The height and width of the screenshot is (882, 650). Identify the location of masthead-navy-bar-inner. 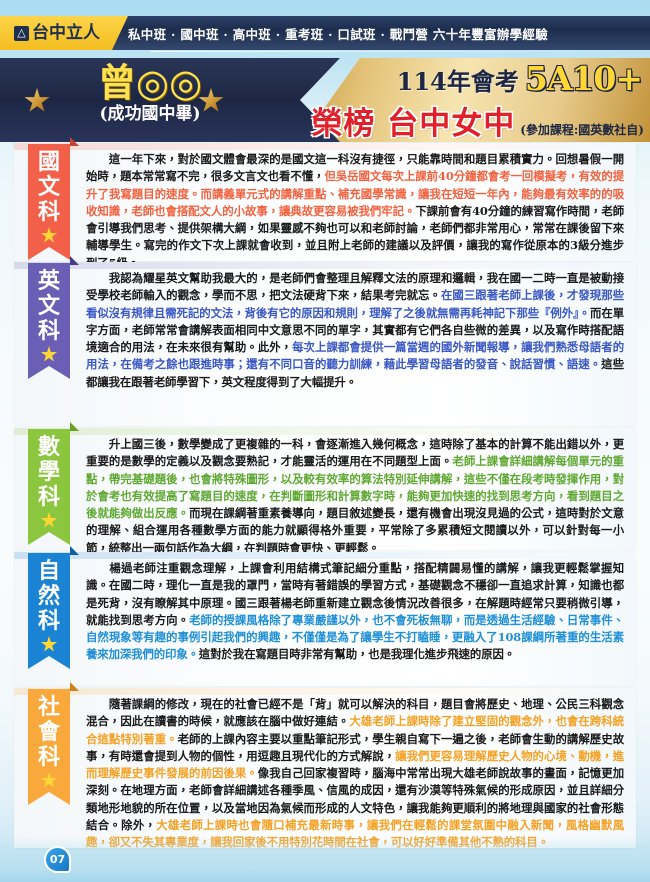
(373, 33).